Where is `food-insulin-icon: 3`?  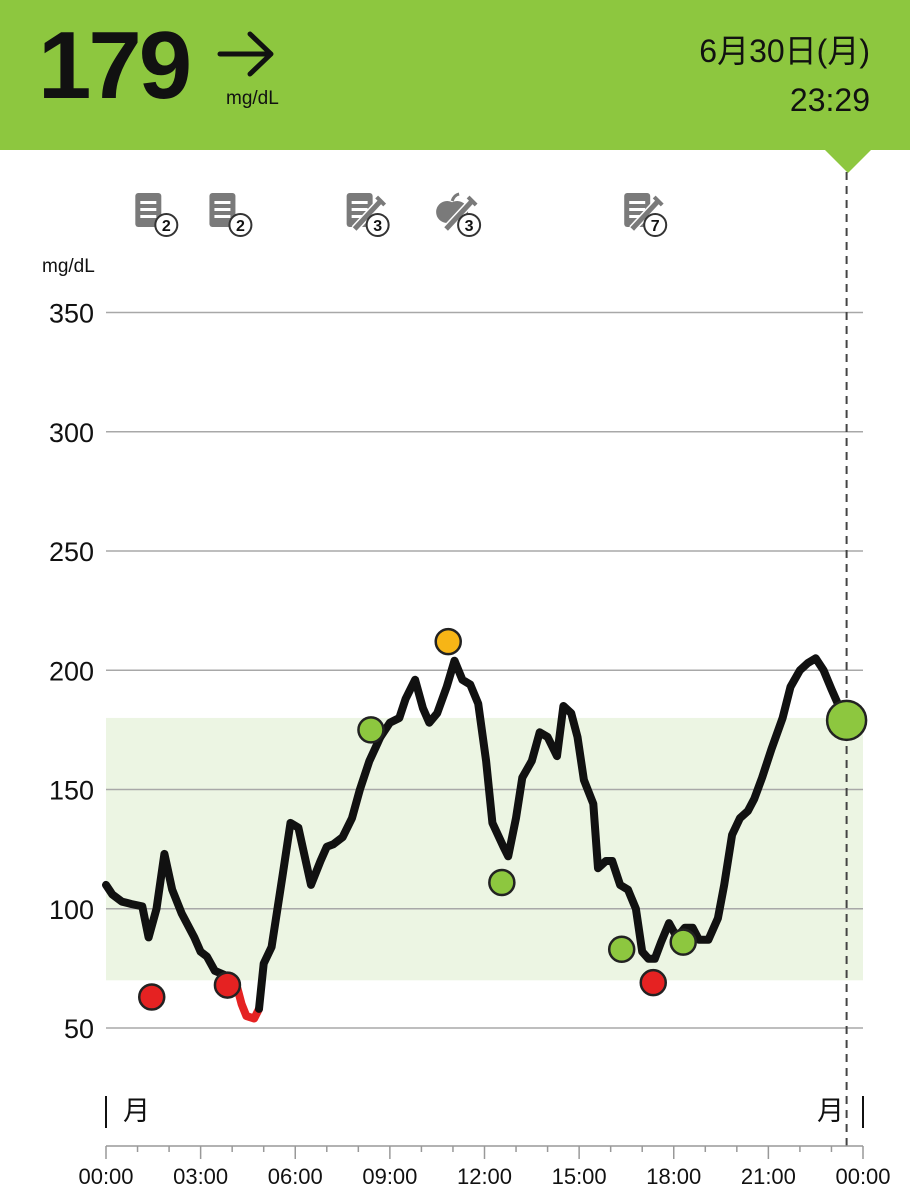
food-insulin-icon: 3 is located at coordinates (459, 214).